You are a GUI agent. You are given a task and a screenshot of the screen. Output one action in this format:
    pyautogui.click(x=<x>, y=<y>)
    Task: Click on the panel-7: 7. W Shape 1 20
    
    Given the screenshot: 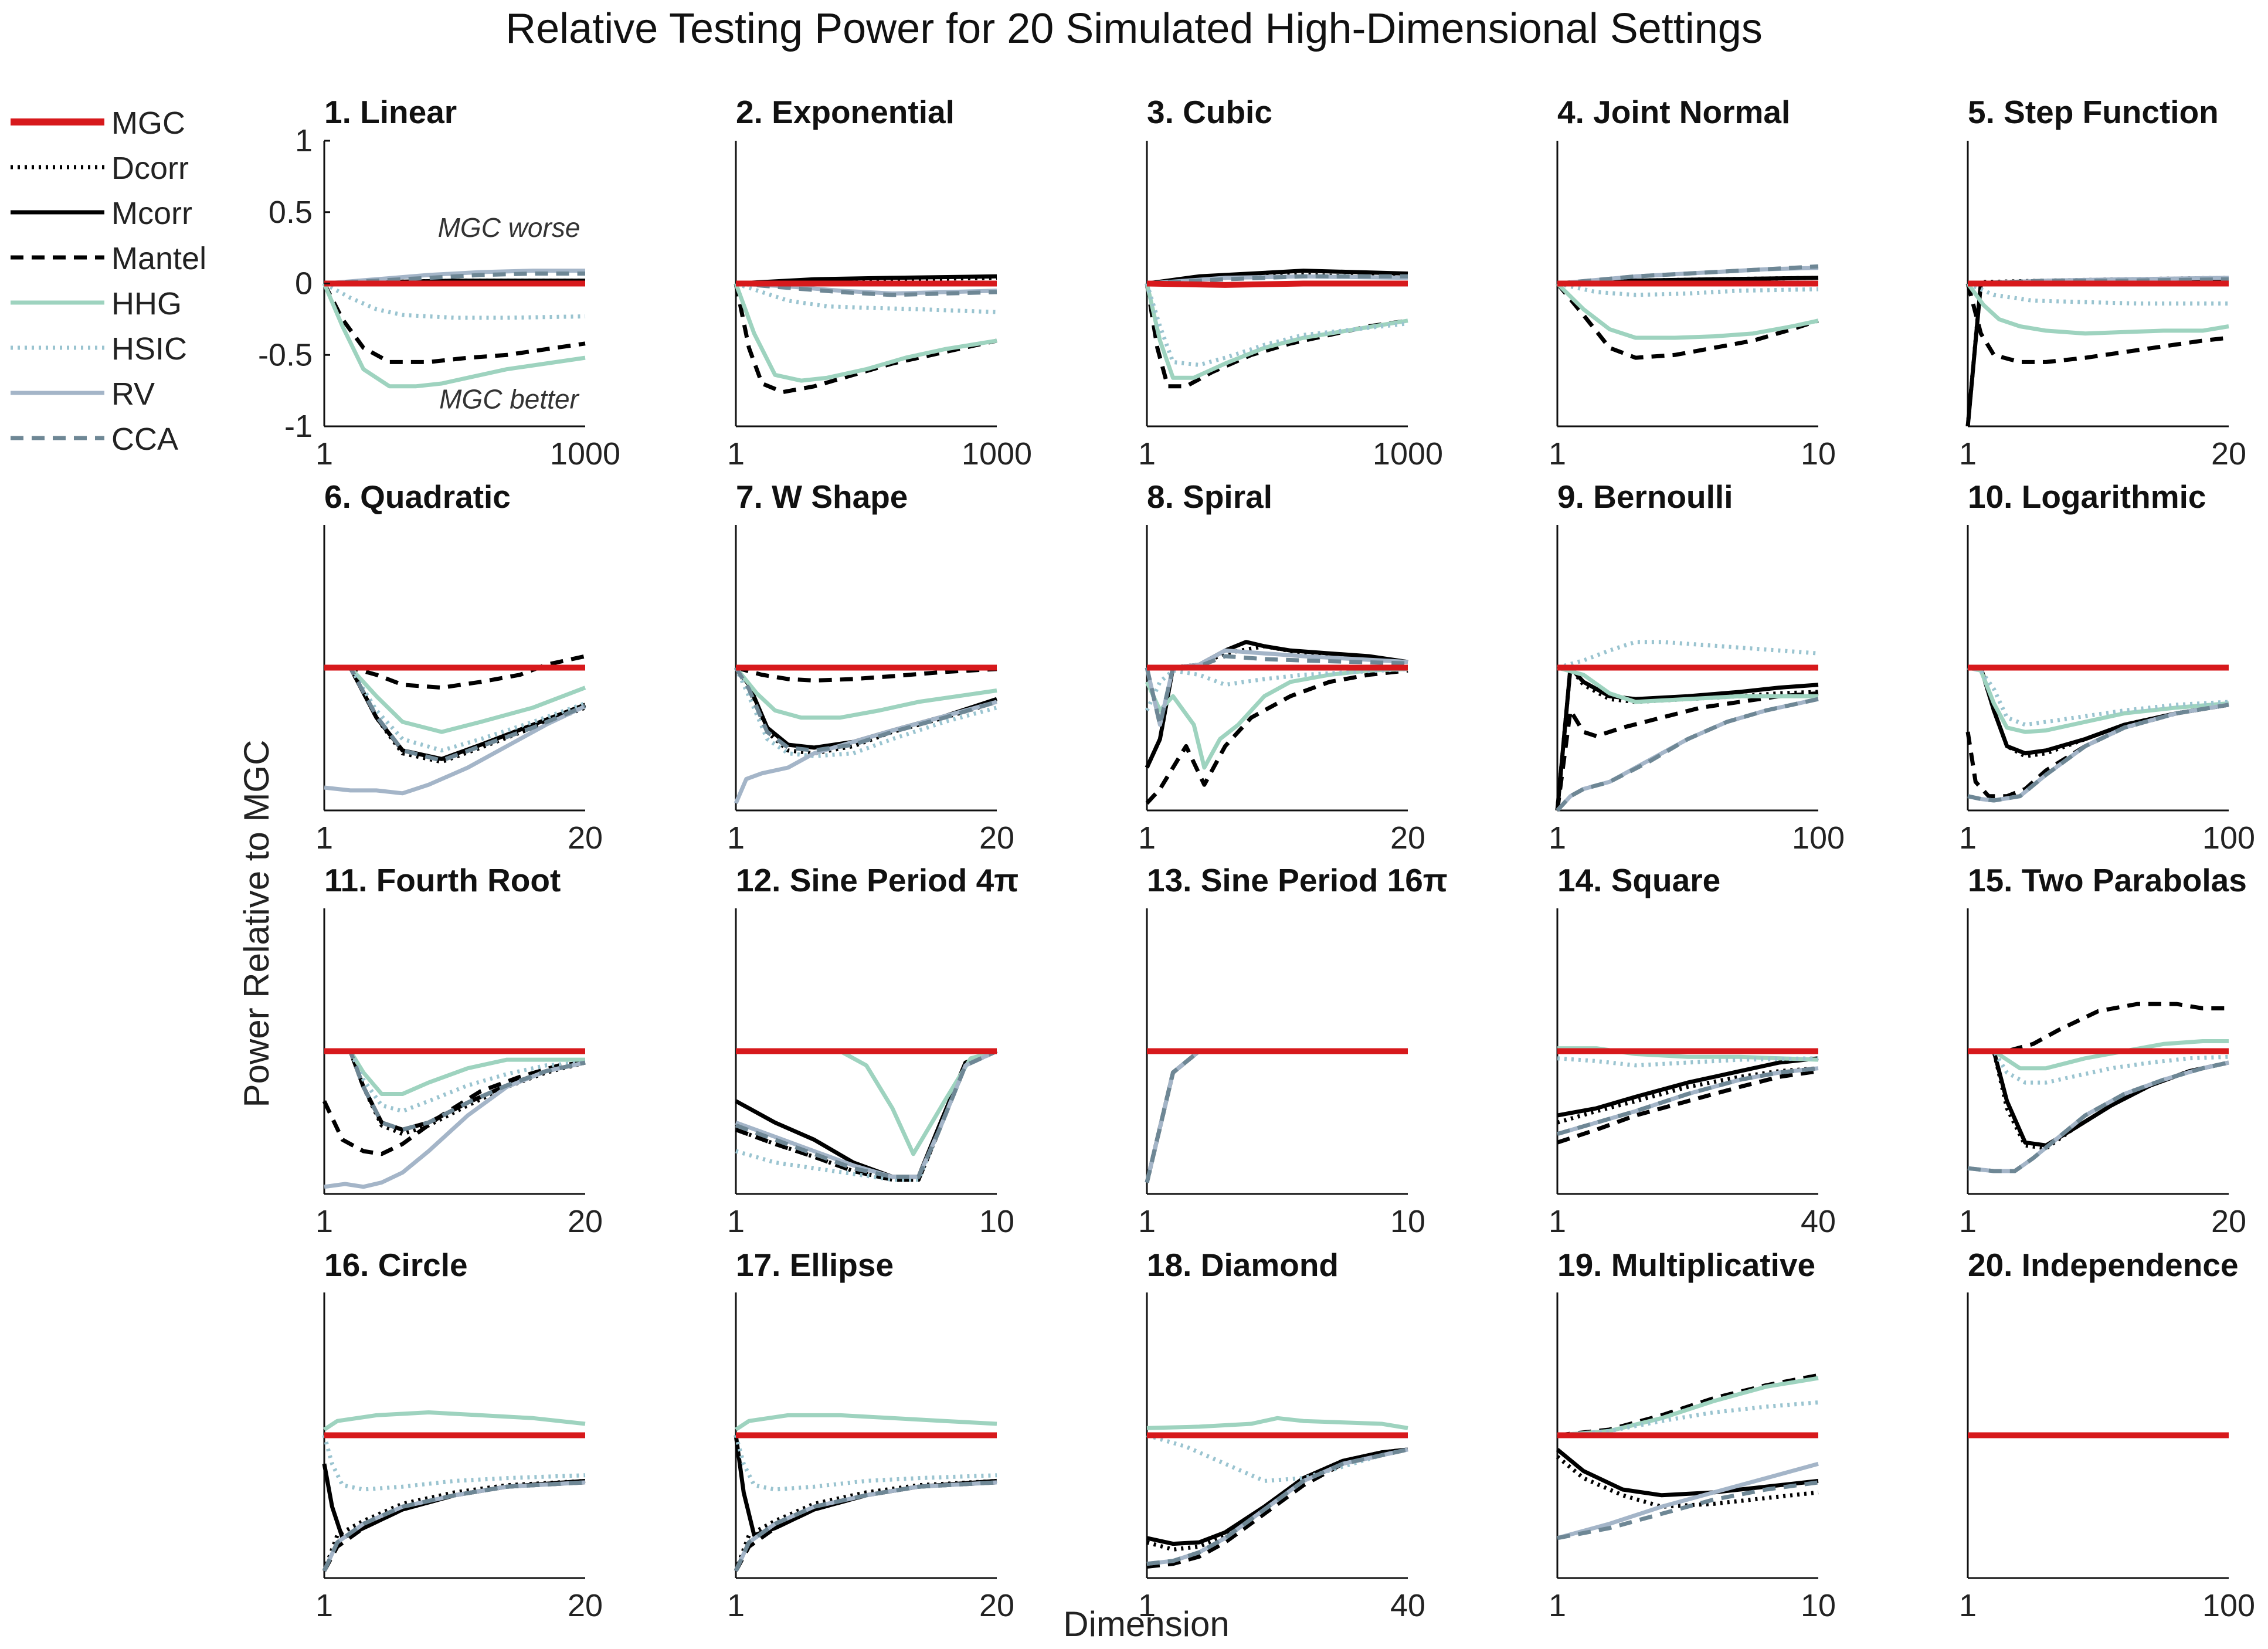 What is the action you would take?
    pyautogui.click(x=870, y=667)
    